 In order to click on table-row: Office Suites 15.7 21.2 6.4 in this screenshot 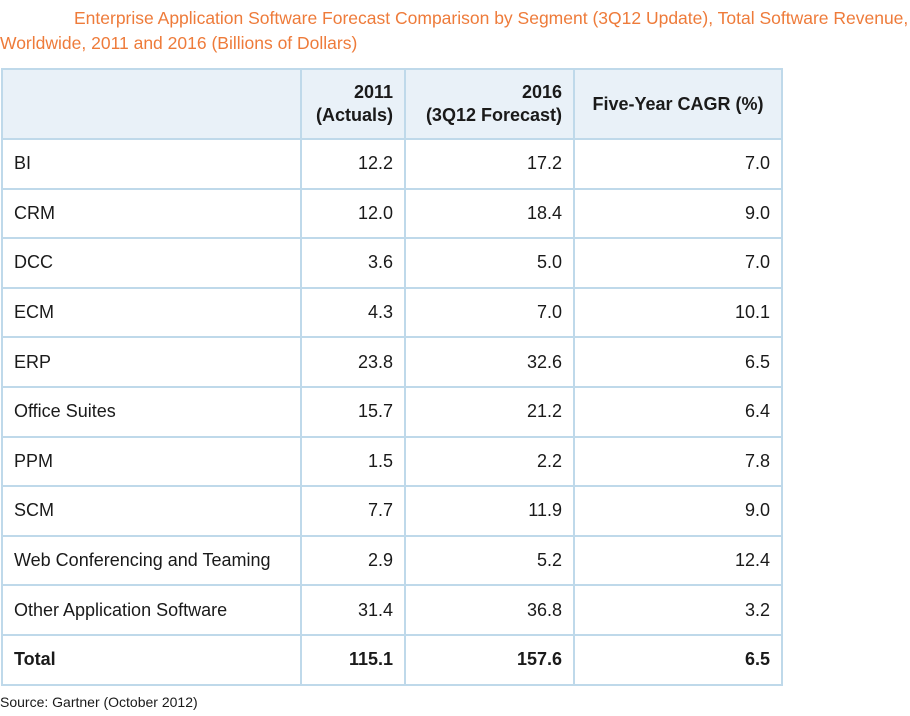, I will do `click(392, 411)`.